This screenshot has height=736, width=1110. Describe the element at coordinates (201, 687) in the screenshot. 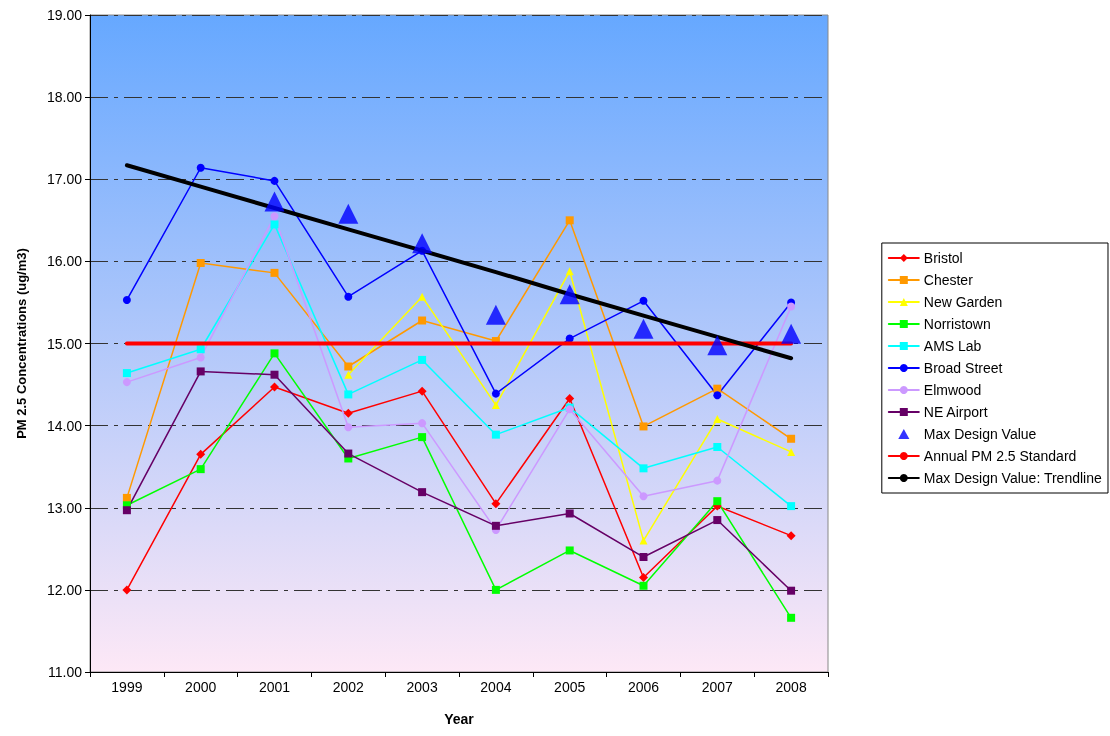

I see `x-tick-label: 2000` at that location.